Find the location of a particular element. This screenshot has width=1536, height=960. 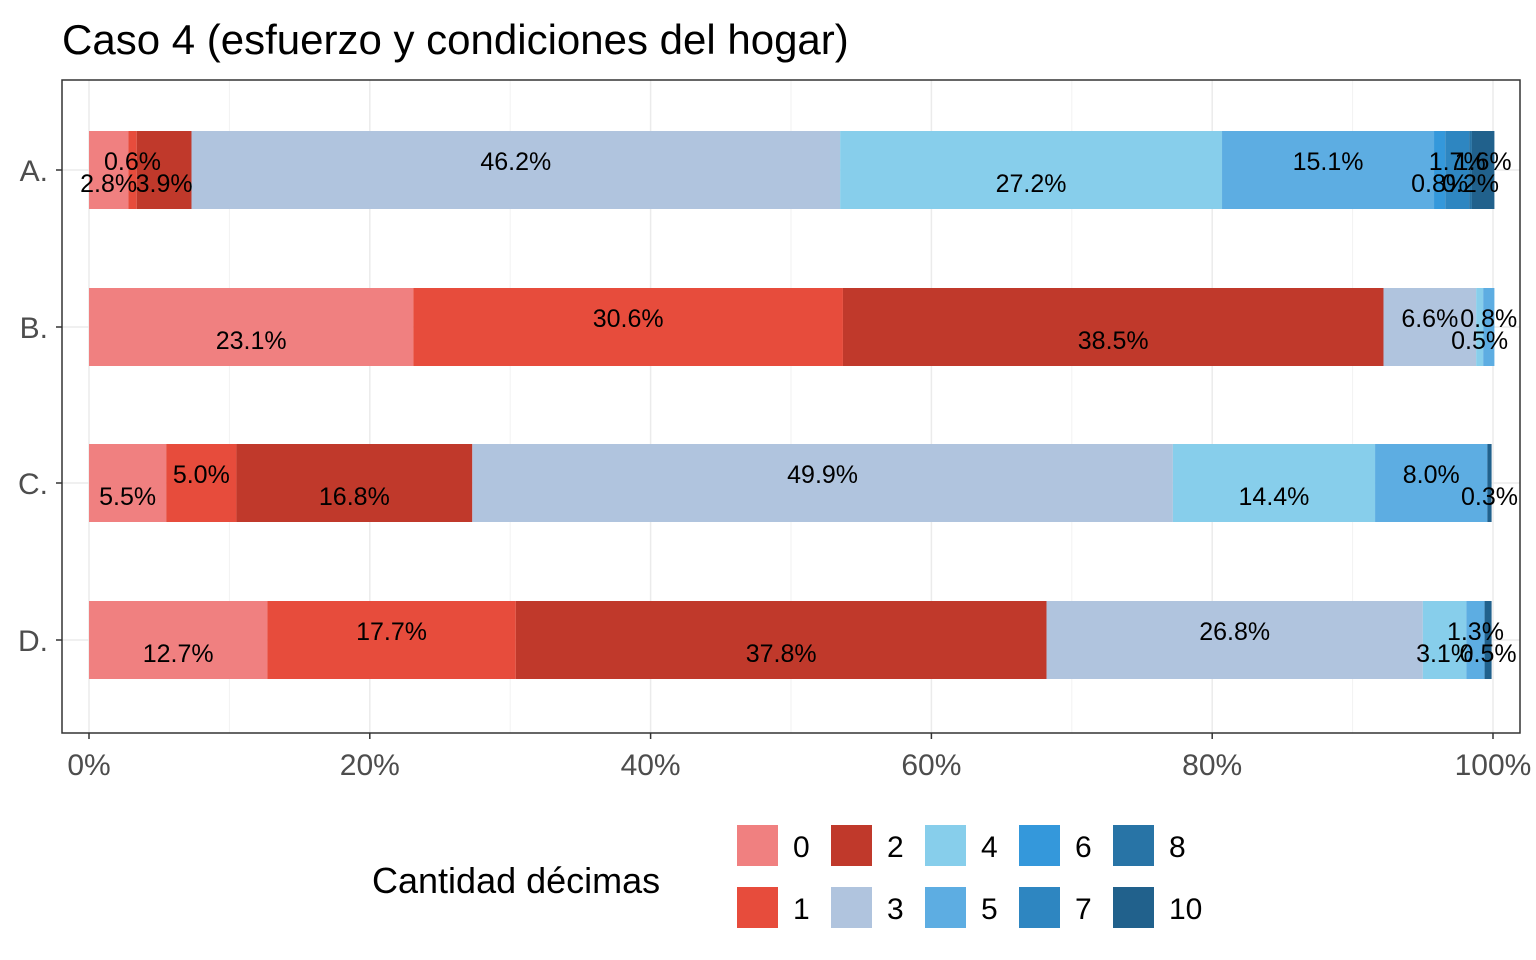

data-label: 5.5% is located at coordinates (127, 497).